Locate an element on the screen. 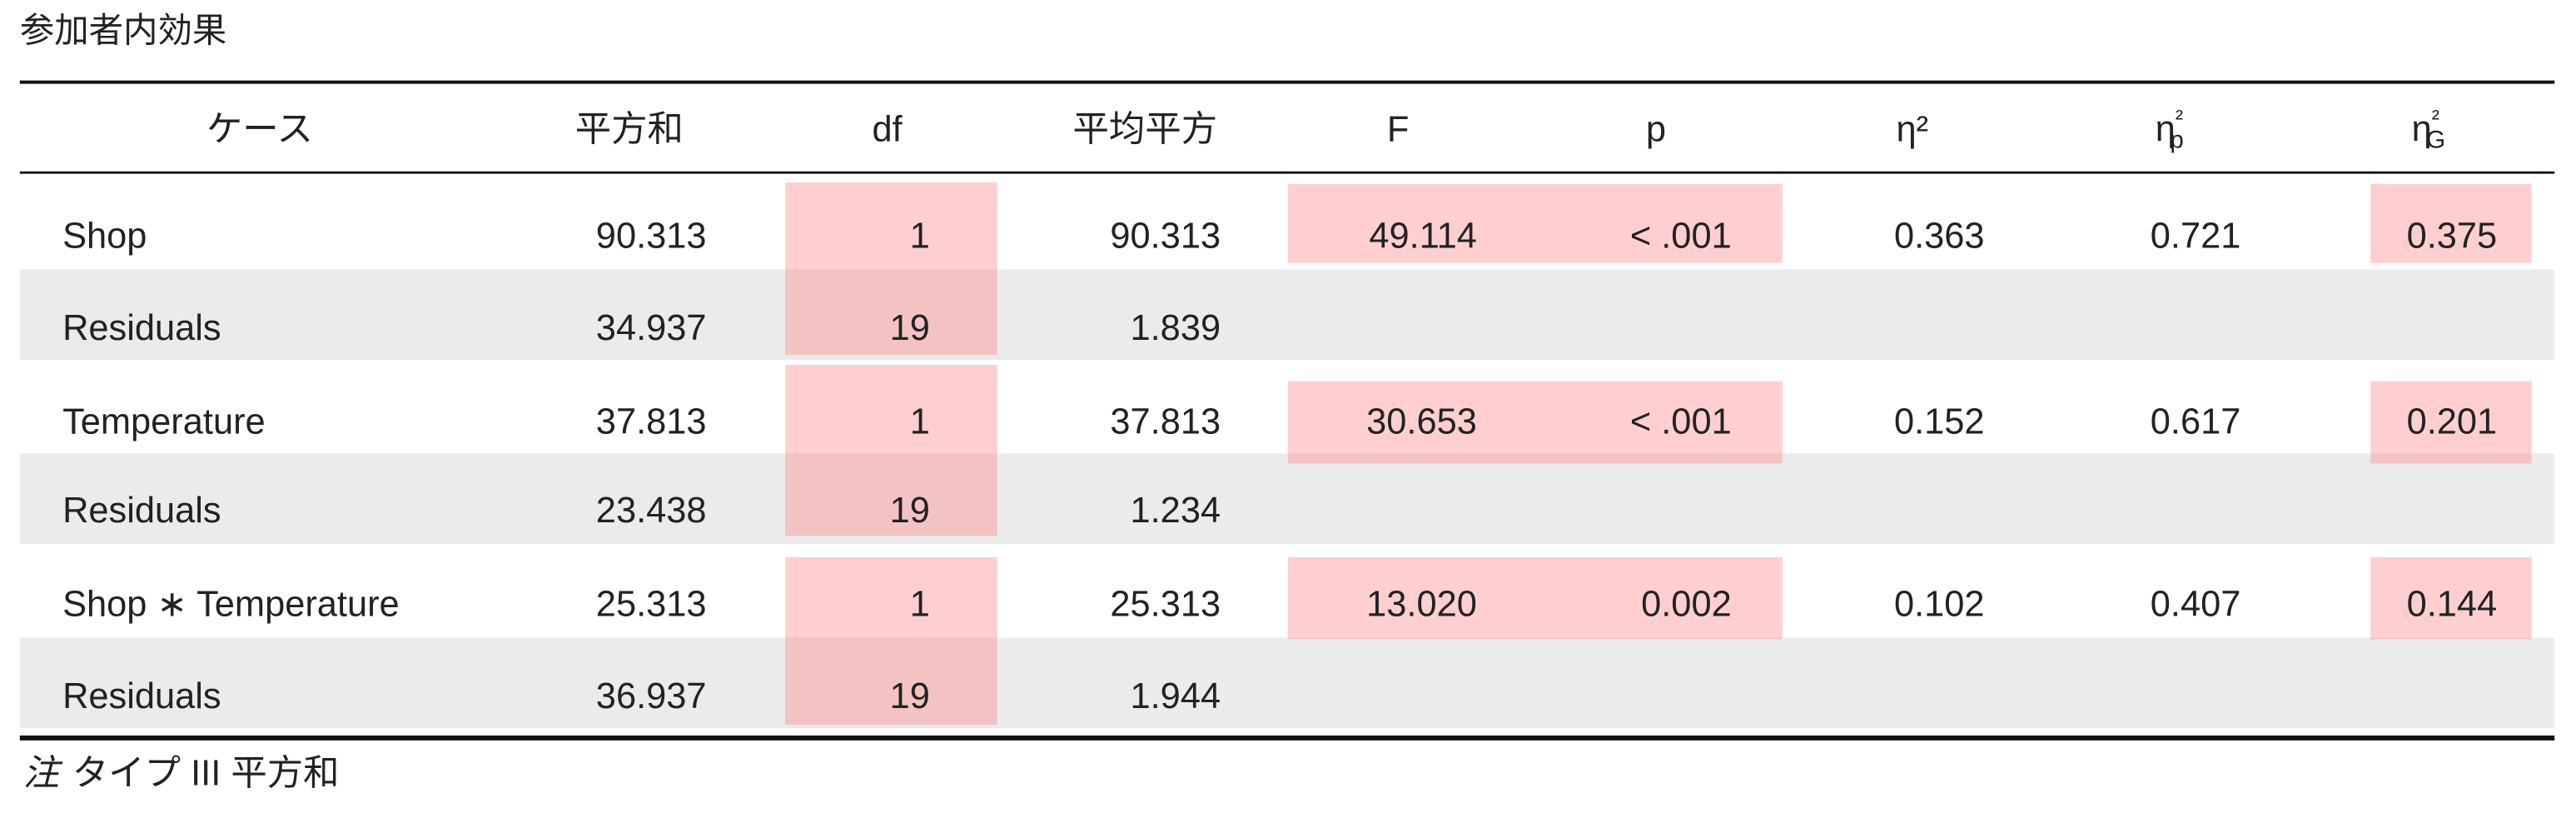  table-note: 注タイプ III 平方和 is located at coordinates (181, 774).